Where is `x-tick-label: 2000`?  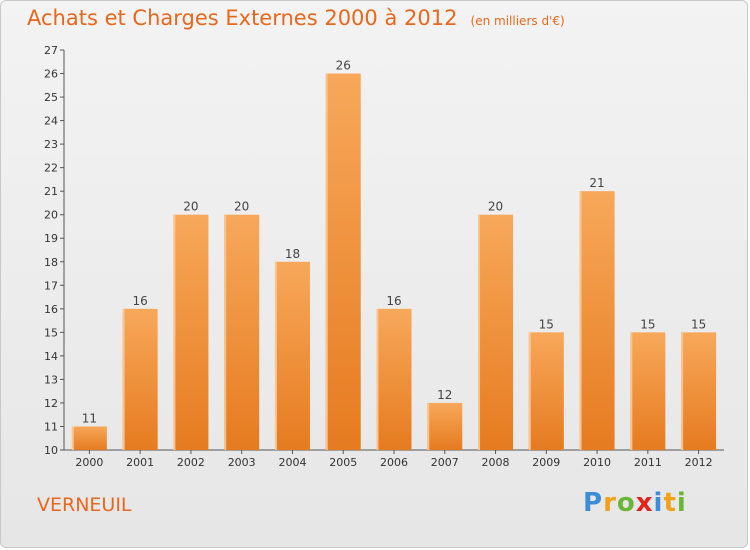
x-tick-label: 2000 is located at coordinates (89, 462).